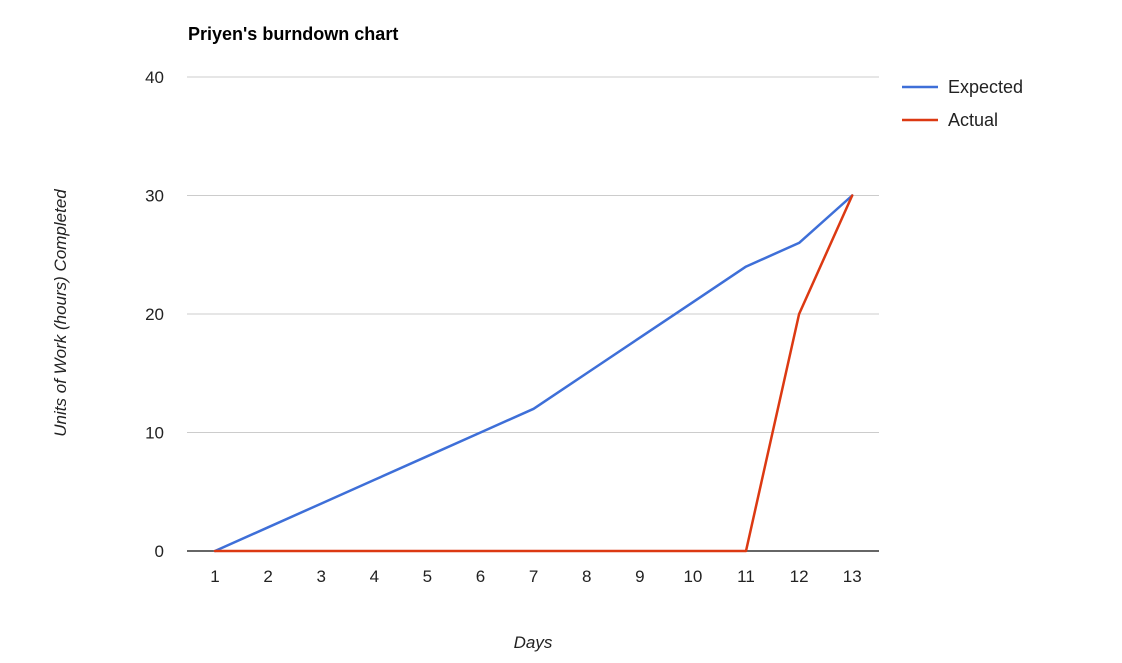  I want to click on y-tick-label: 40, so click(154, 77).